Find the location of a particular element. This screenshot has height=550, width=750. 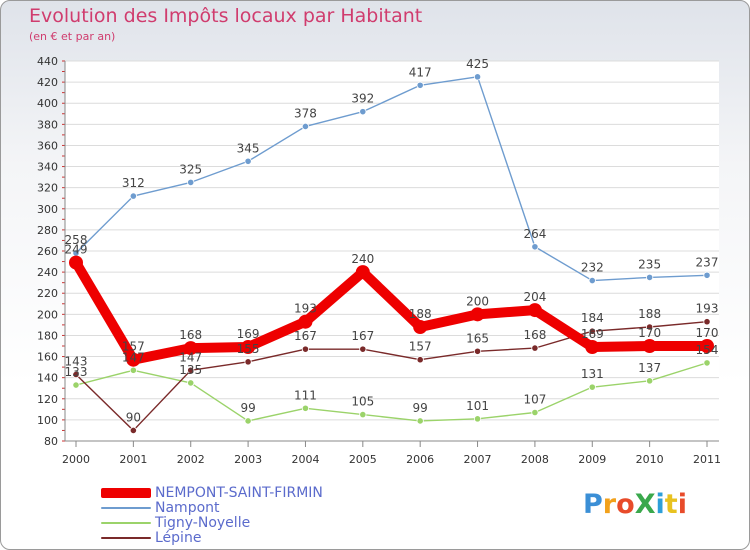

data-label: 392 is located at coordinates (362, 99).